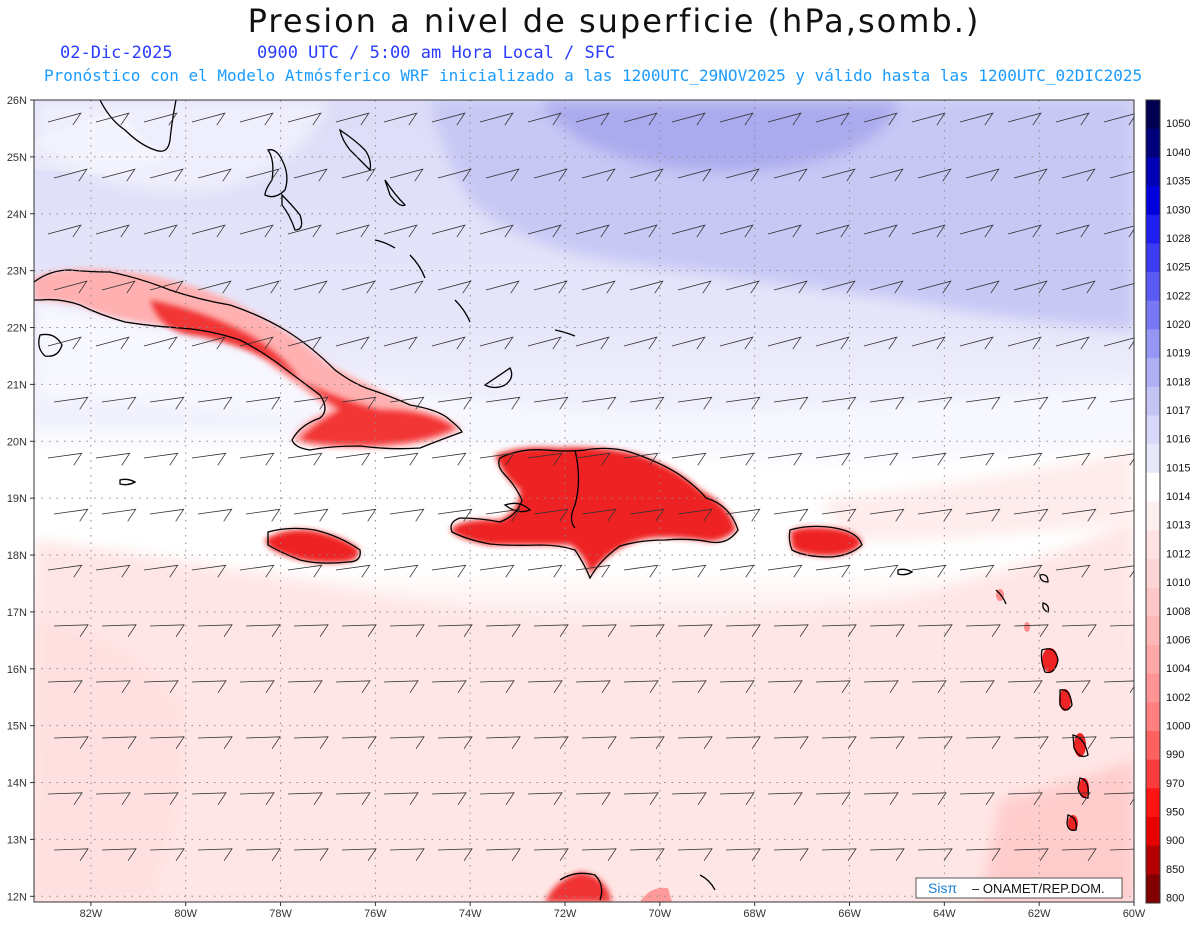 The width and height of the screenshot is (1200, 927). I want to click on lat-label: 25N, so click(17, 158).